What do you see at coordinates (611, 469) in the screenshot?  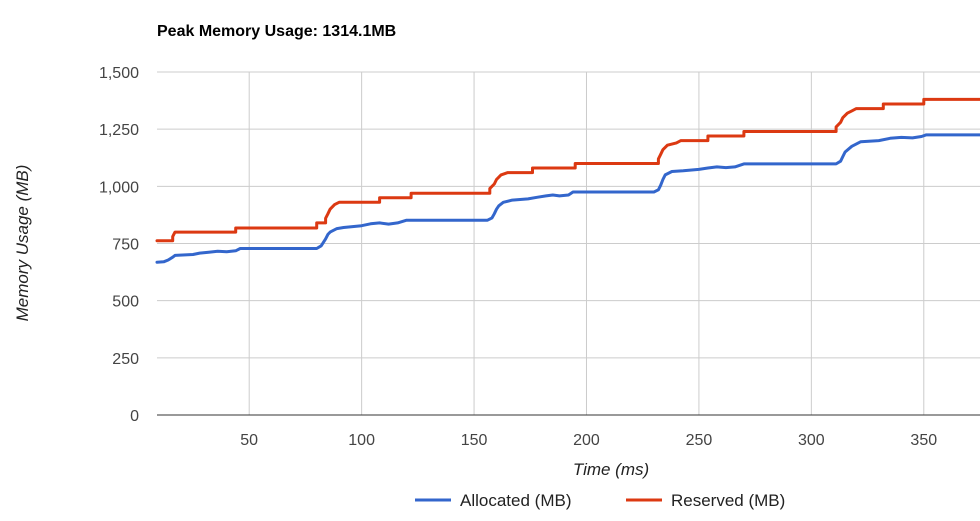 I see `x-axis-title: Time (ms)` at bounding box center [611, 469].